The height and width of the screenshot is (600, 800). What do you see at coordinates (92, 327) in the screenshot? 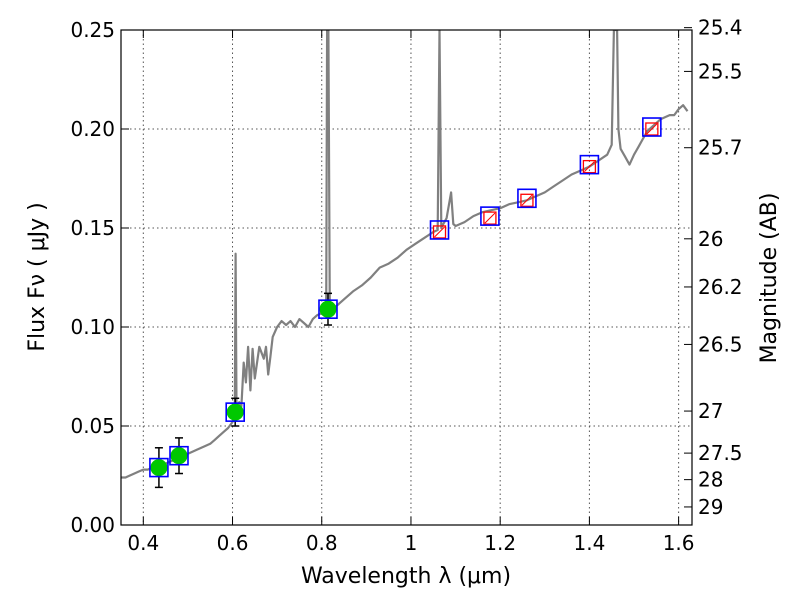
I see `y-tick-label: 0.10` at bounding box center [92, 327].